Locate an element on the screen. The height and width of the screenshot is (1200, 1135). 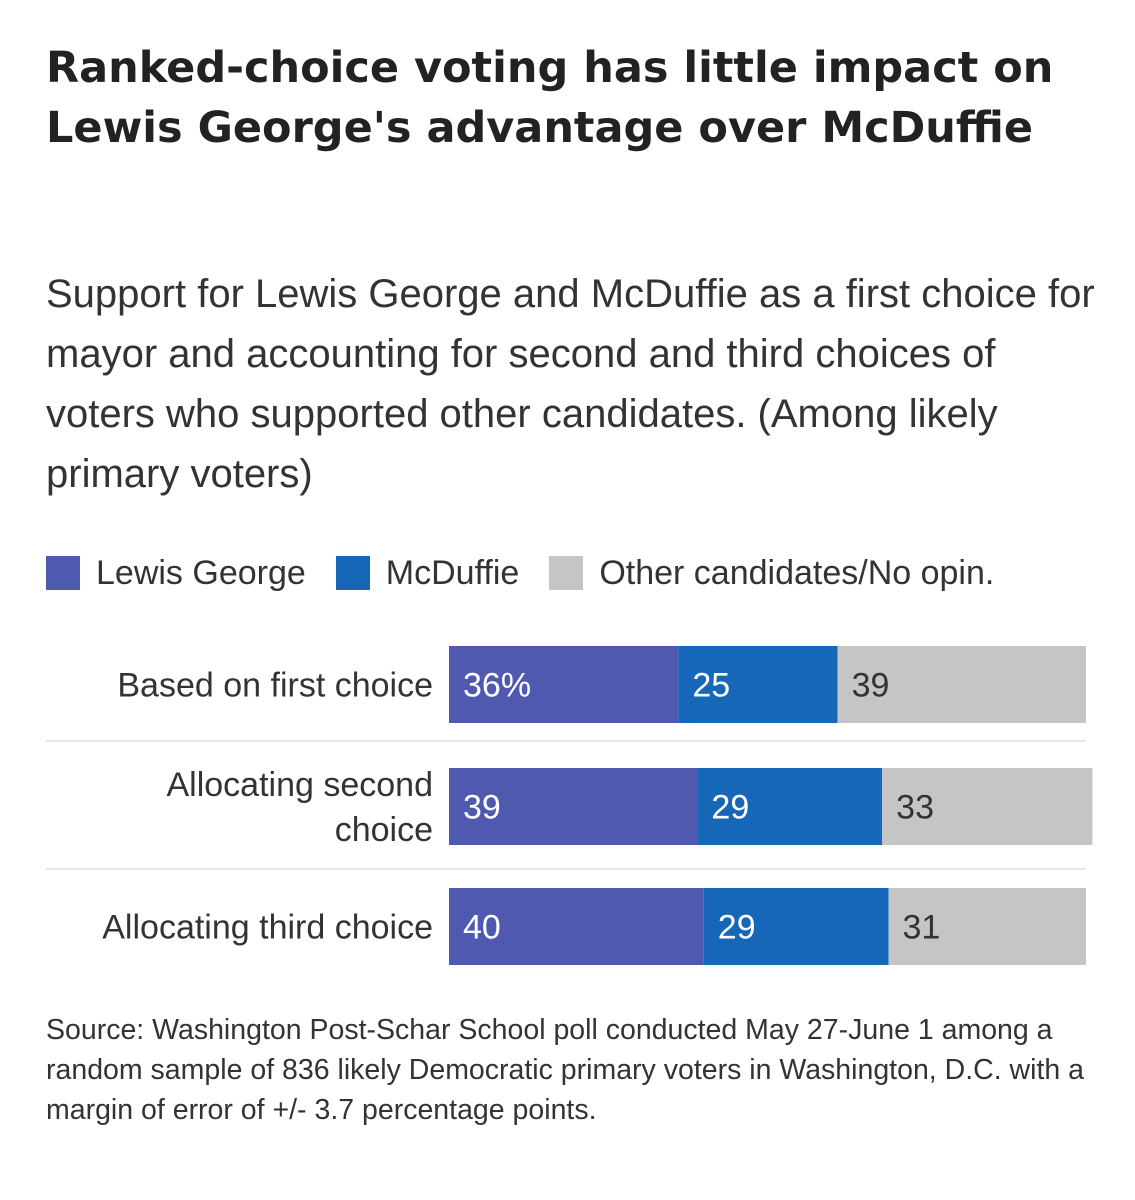
legend-item-mcduffie: McDuffie is located at coordinates (427, 573).